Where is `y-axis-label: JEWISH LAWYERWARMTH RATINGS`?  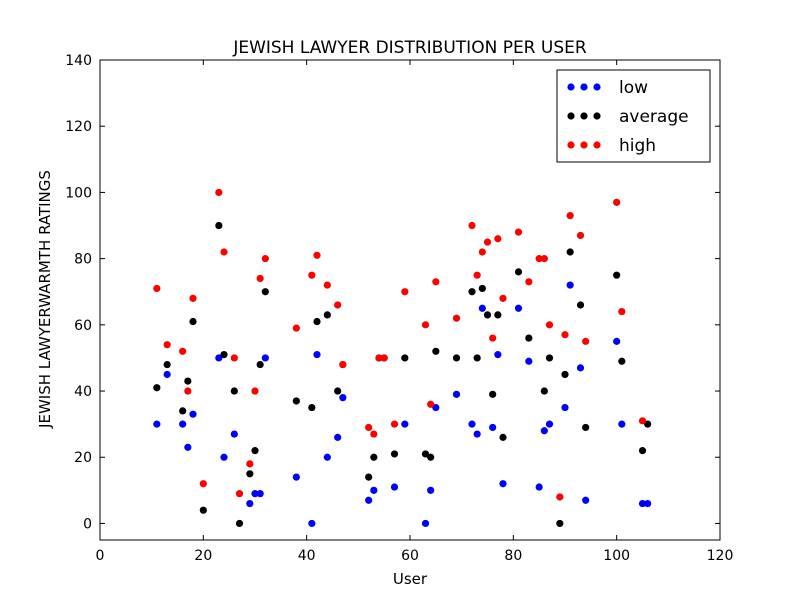
y-axis-label: JEWISH LAWYERWARMTH RATINGS is located at coordinates (45, 299).